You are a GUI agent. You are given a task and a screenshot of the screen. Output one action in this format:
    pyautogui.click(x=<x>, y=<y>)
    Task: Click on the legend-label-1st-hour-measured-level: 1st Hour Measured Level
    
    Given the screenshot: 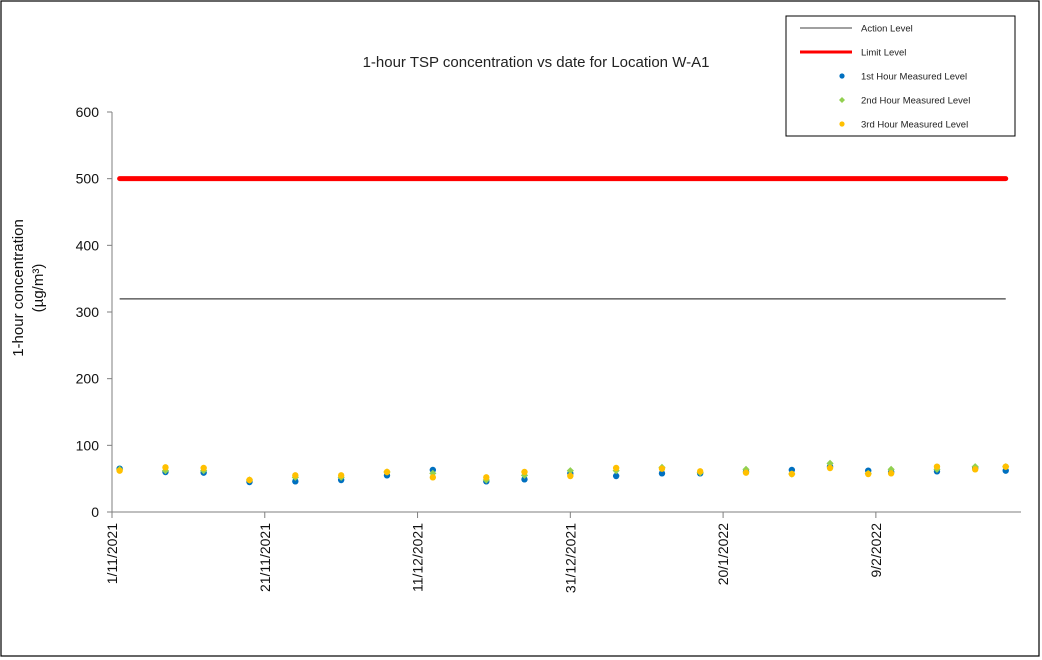 What is the action you would take?
    pyautogui.click(x=914, y=77)
    